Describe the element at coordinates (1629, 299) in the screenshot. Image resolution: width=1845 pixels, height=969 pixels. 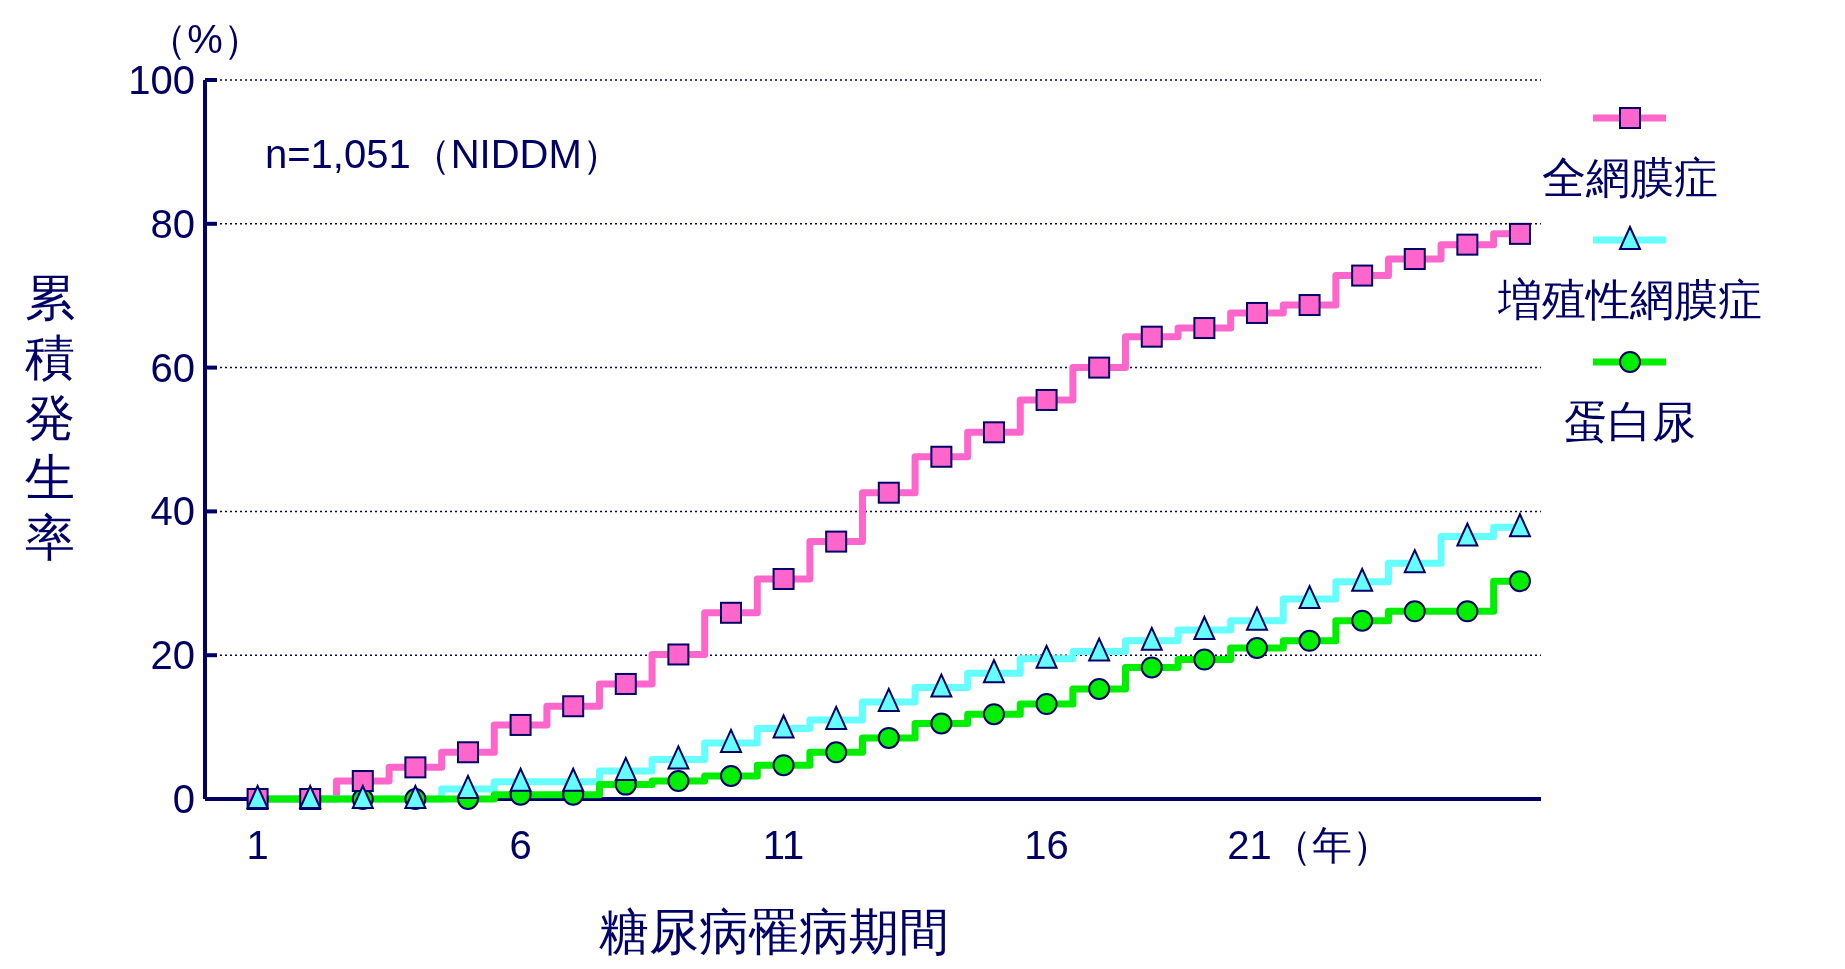
I see `legend-label: 増殖性網膜症` at that location.